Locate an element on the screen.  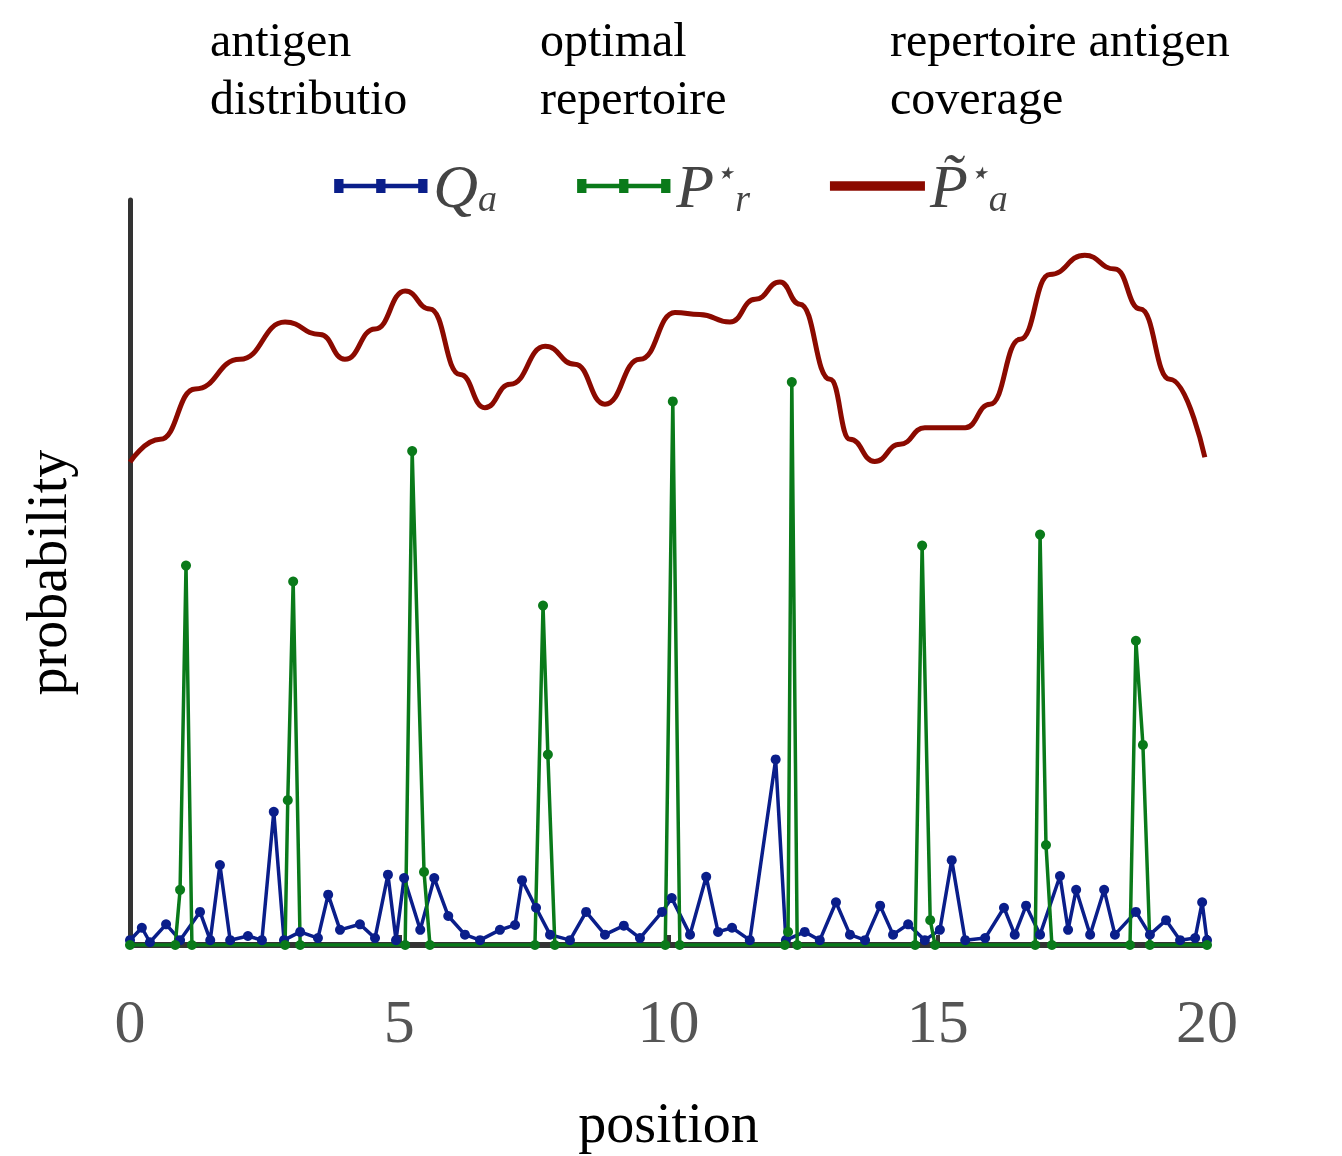
y-axis-title: probability is located at coordinates (47, 572).